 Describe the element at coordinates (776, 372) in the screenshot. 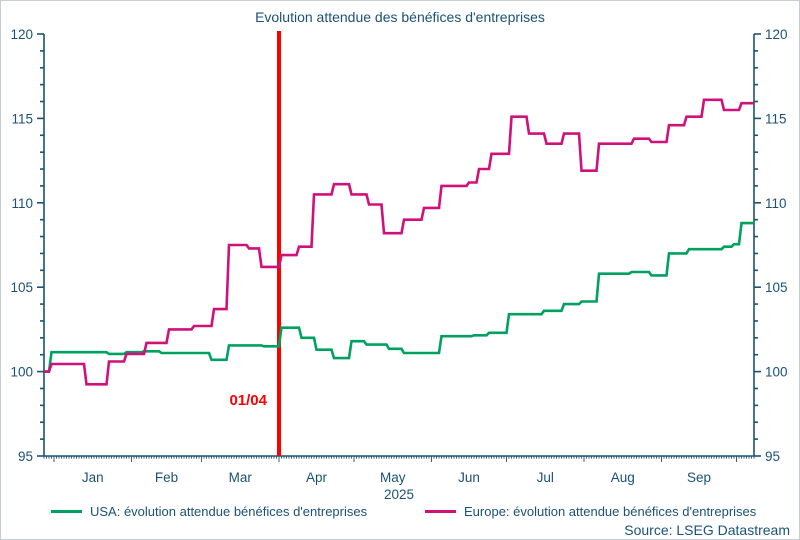

I see `y-tick-label-right: 100` at that location.